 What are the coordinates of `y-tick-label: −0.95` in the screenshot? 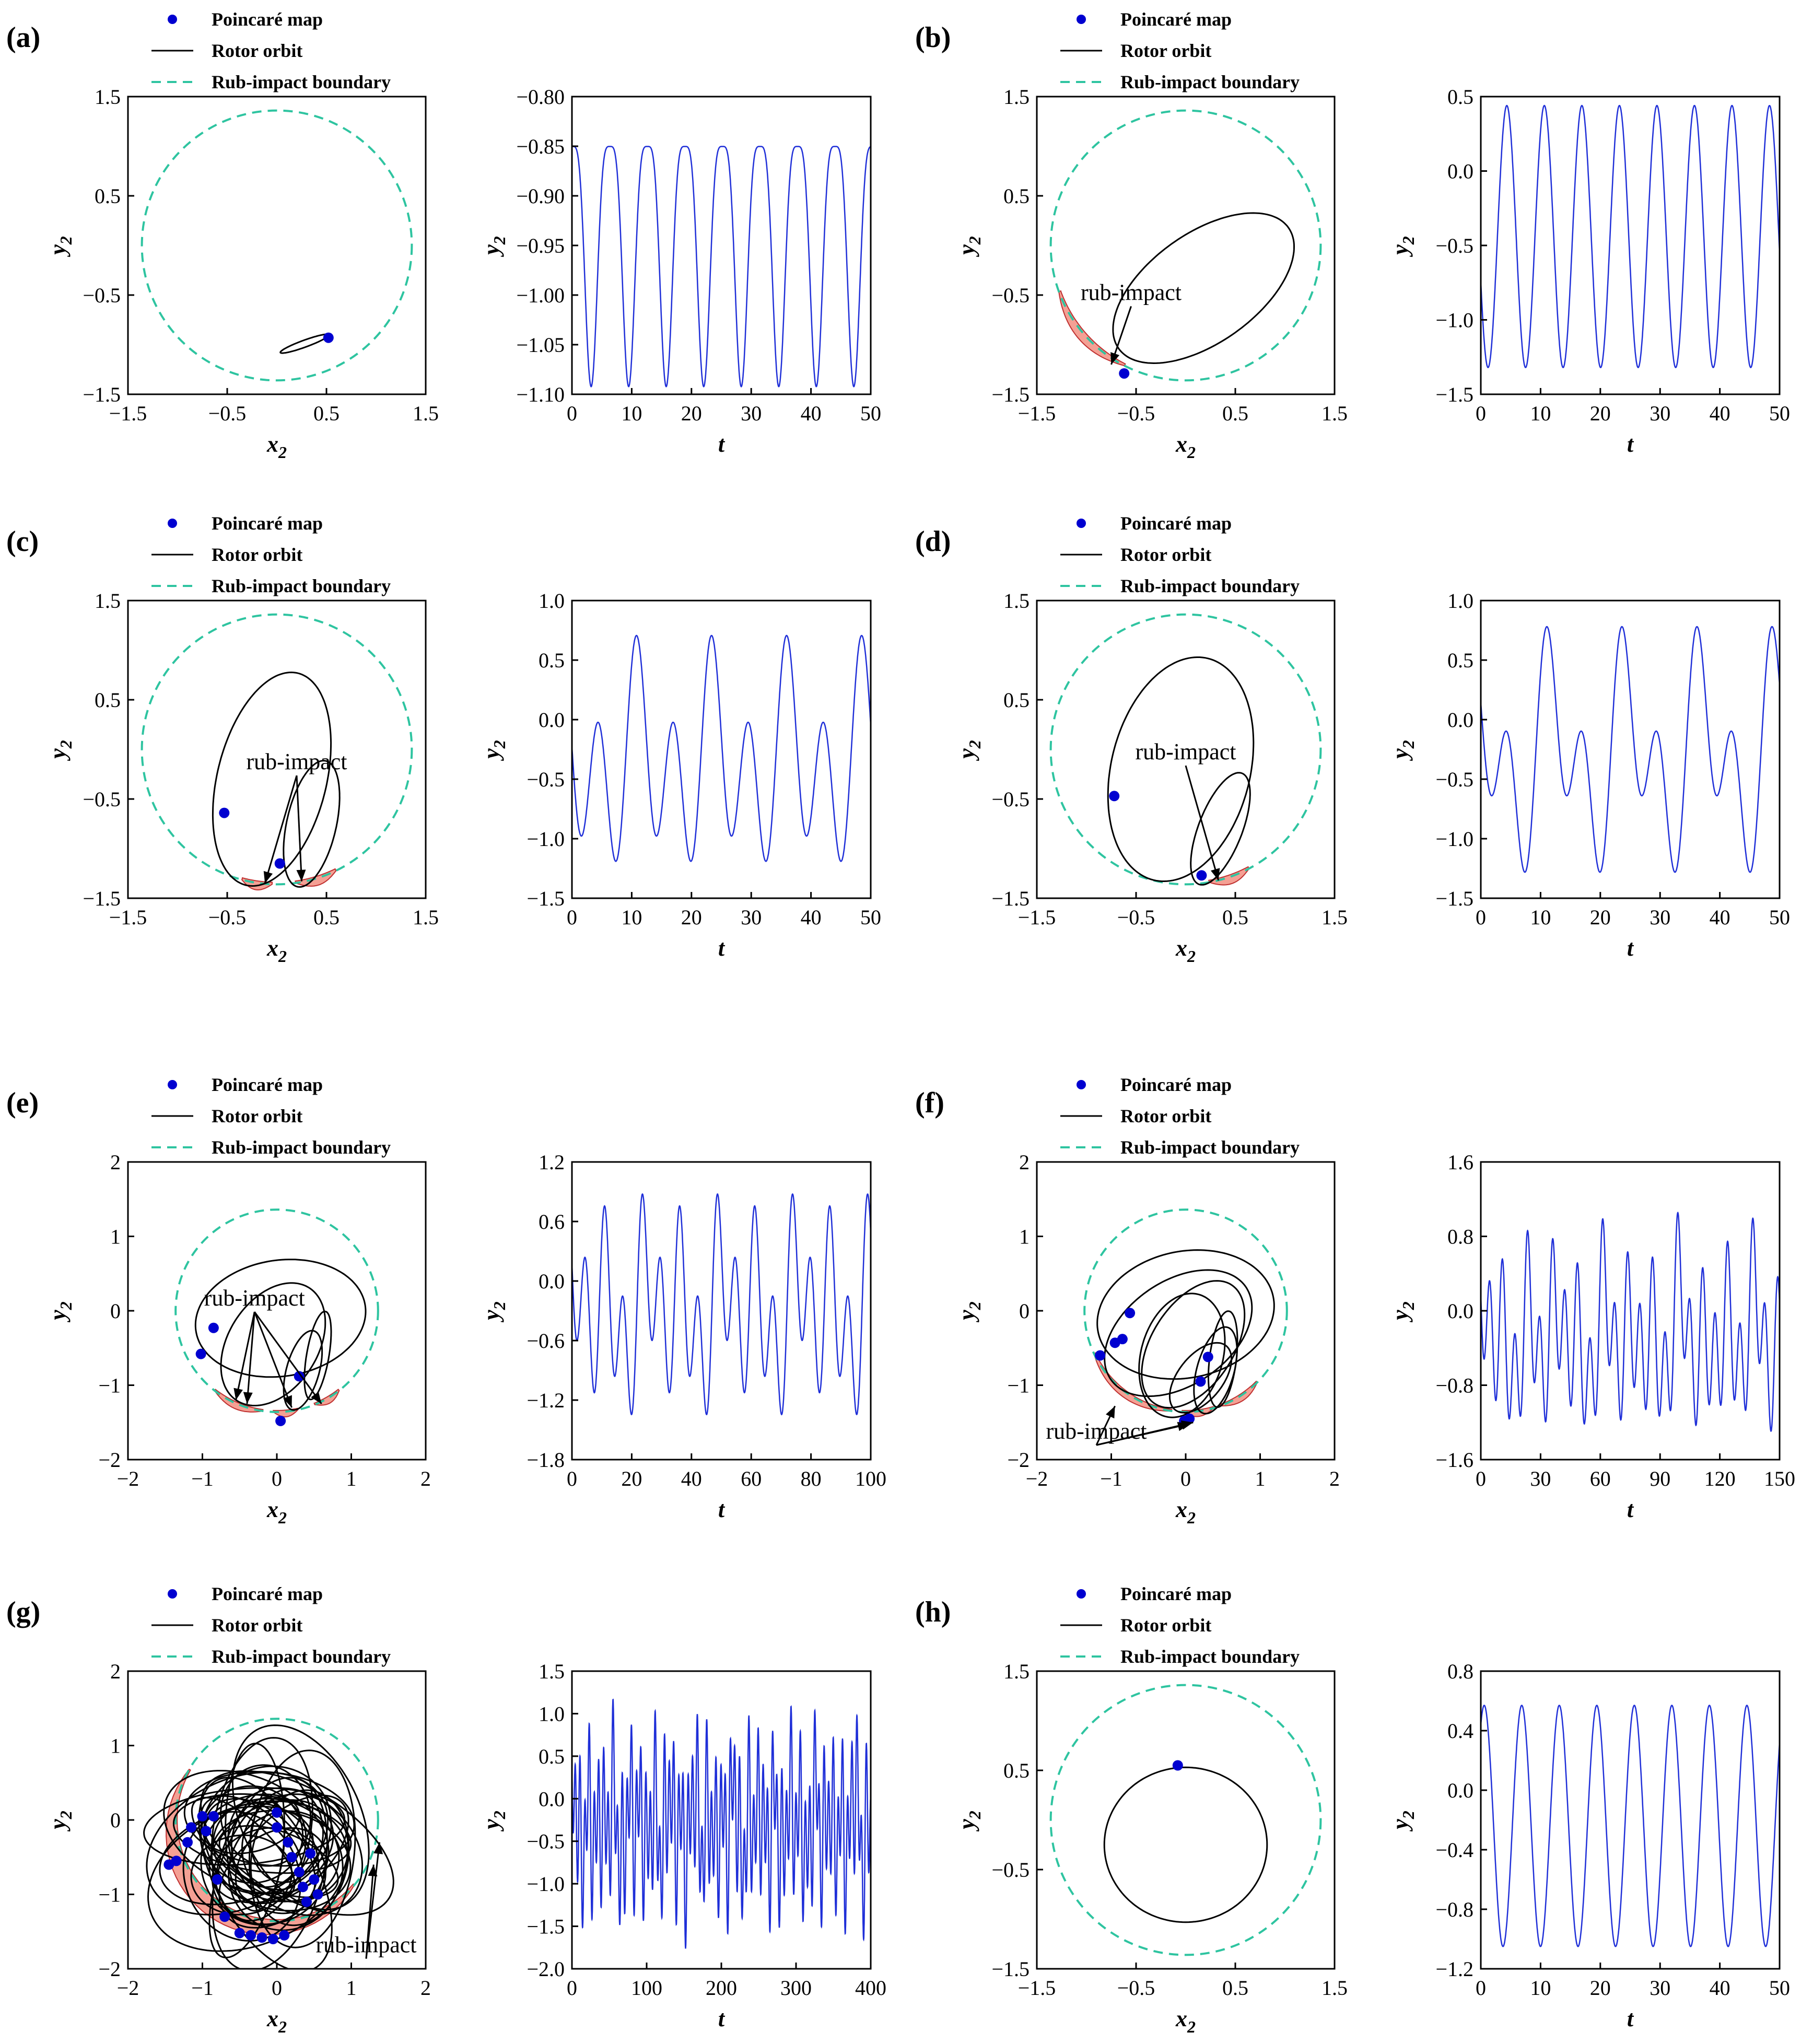 It's located at (540, 245).